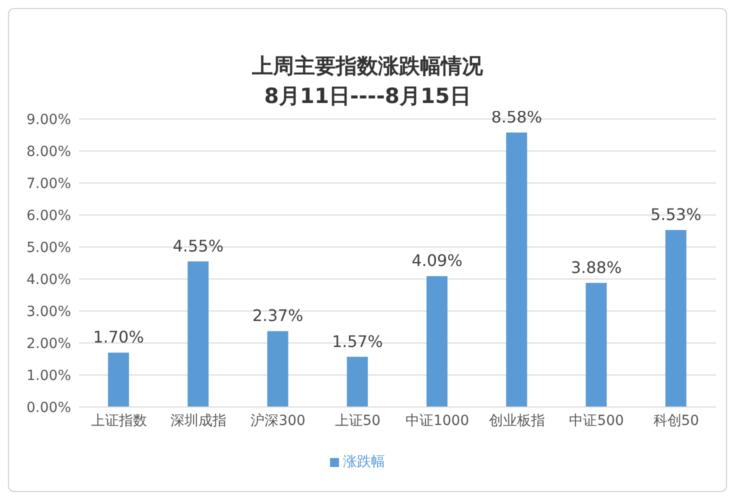 Image resolution: width=735 pixels, height=500 pixels. I want to click on x-tick-label: 深圳成指, so click(198, 420).